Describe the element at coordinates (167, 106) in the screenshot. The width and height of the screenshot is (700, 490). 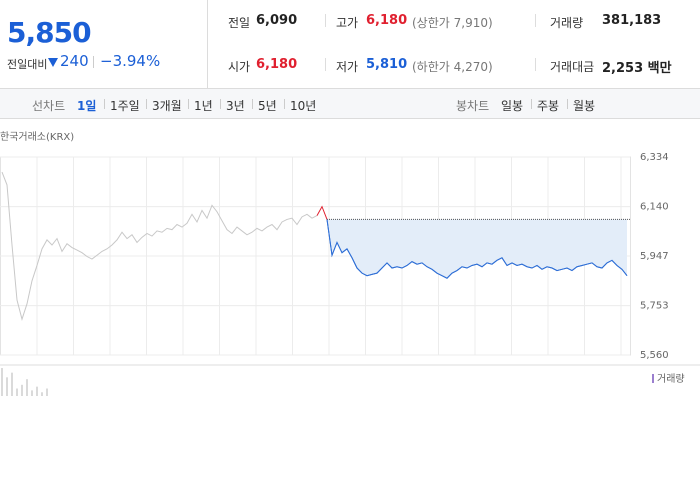
I see `tab: 3개월` at that location.